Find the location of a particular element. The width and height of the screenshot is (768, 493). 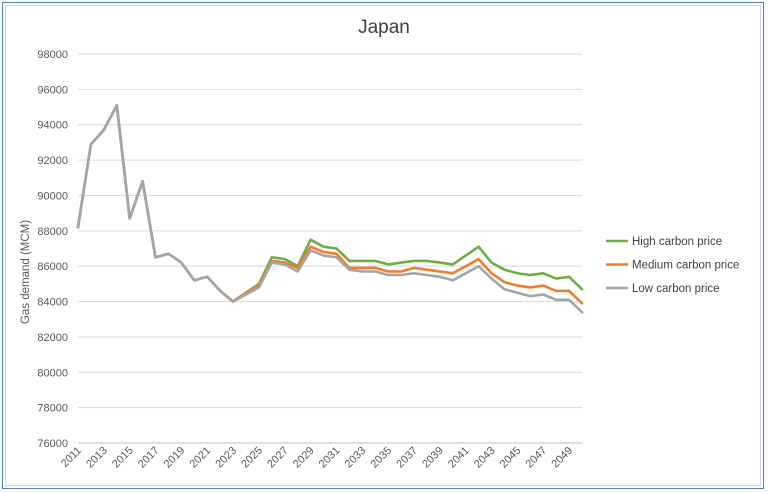

legend-label: Medium carbon price is located at coordinates (685, 266).